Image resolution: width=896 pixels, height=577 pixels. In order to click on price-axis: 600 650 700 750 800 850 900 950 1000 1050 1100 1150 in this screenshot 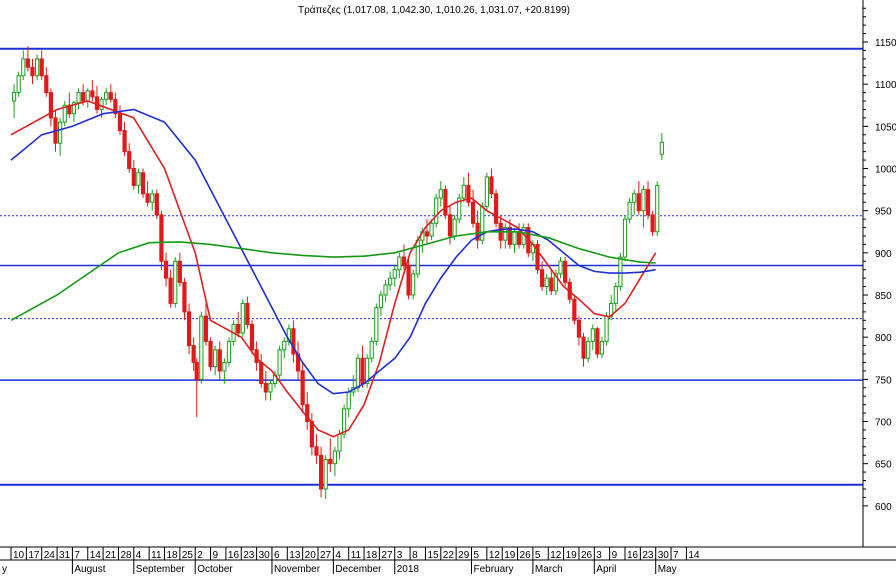, I will do `click(879, 260)`.